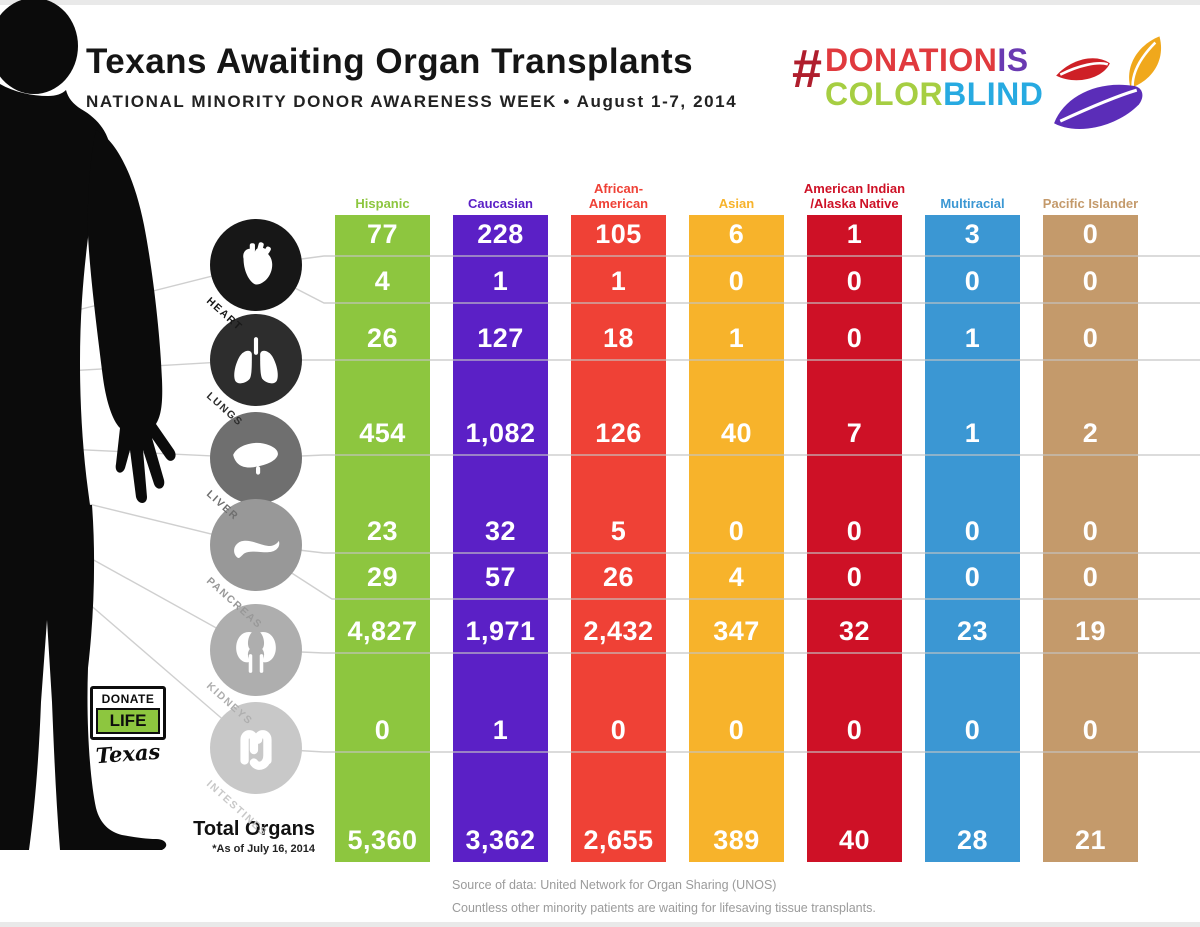  What do you see at coordinates (972, 234) in the screenshot?
I see `table-cell: 3` at bounding box center [972, 234].